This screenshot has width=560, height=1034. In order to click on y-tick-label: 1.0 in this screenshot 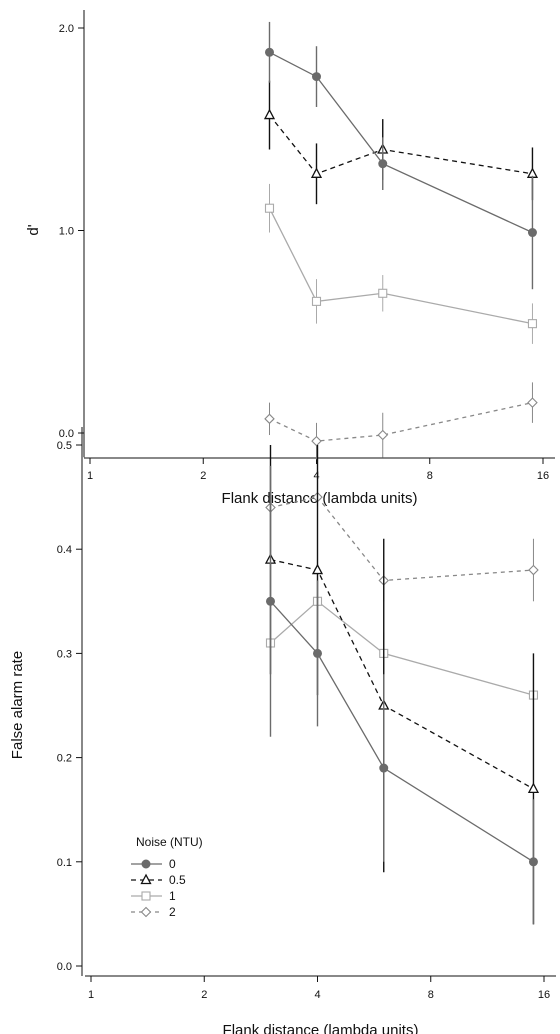, I will do `click(66, 232)`.